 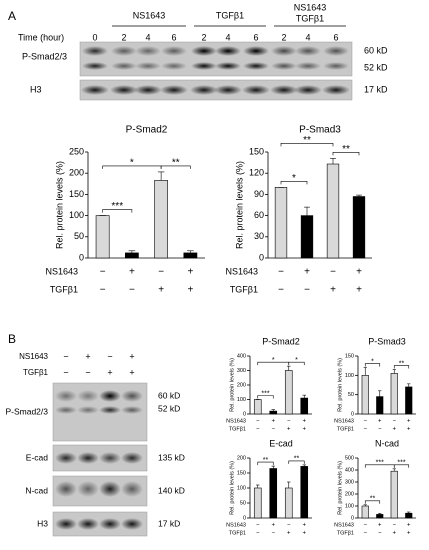 What do you see at coordinates (12, 339) in the screenshot?
I see `panel-label: B` at bounding box center [12, 339].